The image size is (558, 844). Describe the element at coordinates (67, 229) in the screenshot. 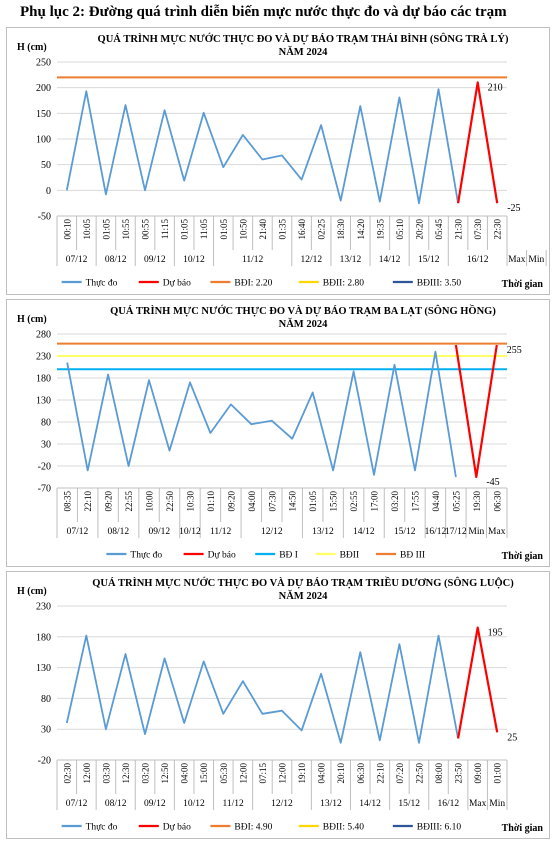

I see `x-tick-label: 00:10` at that location.